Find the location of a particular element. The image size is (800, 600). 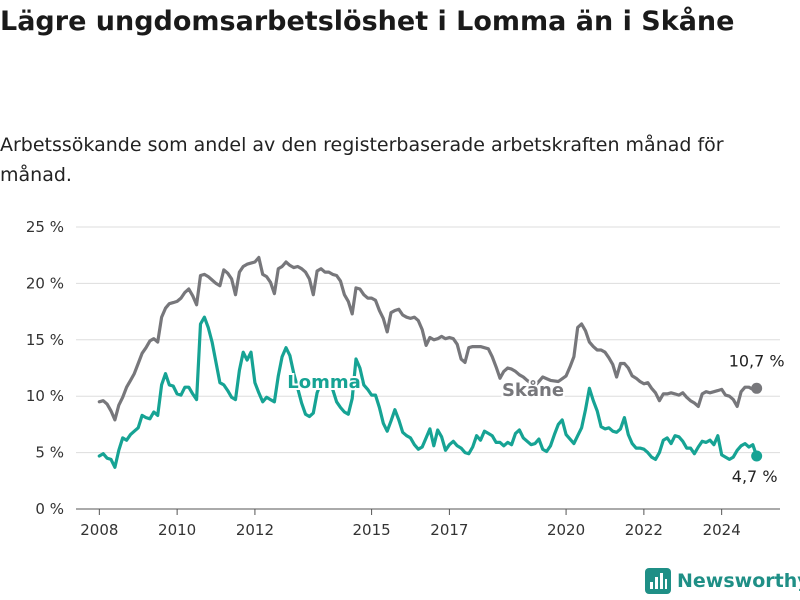

end-point-lomma is located at coordinates (757, 456).